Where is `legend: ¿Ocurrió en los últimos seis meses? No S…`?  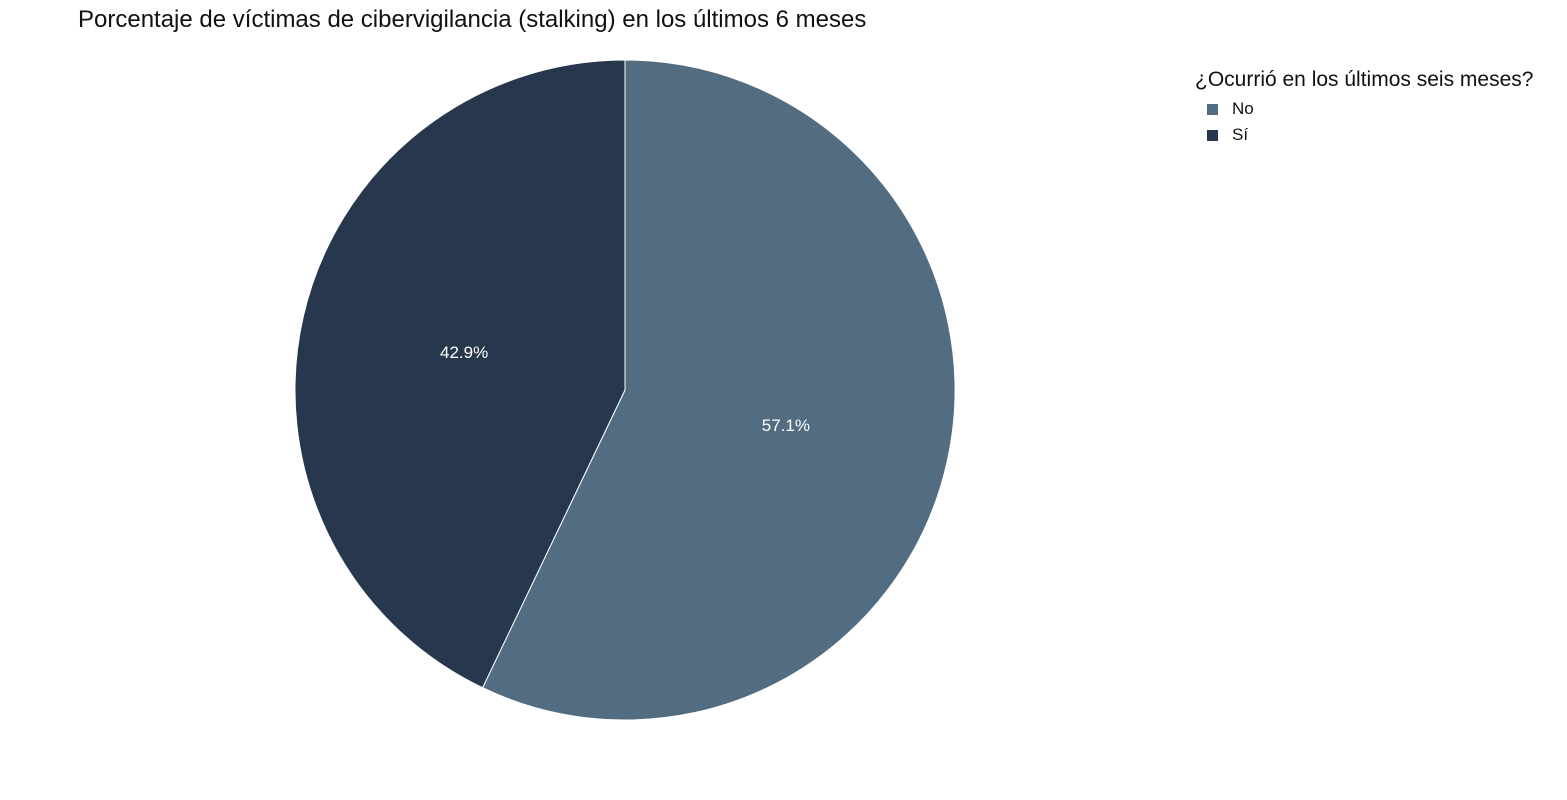
legend: ¿Ocurrió en los últimos seis meses? No S… is located at coordinates (1380, 108).